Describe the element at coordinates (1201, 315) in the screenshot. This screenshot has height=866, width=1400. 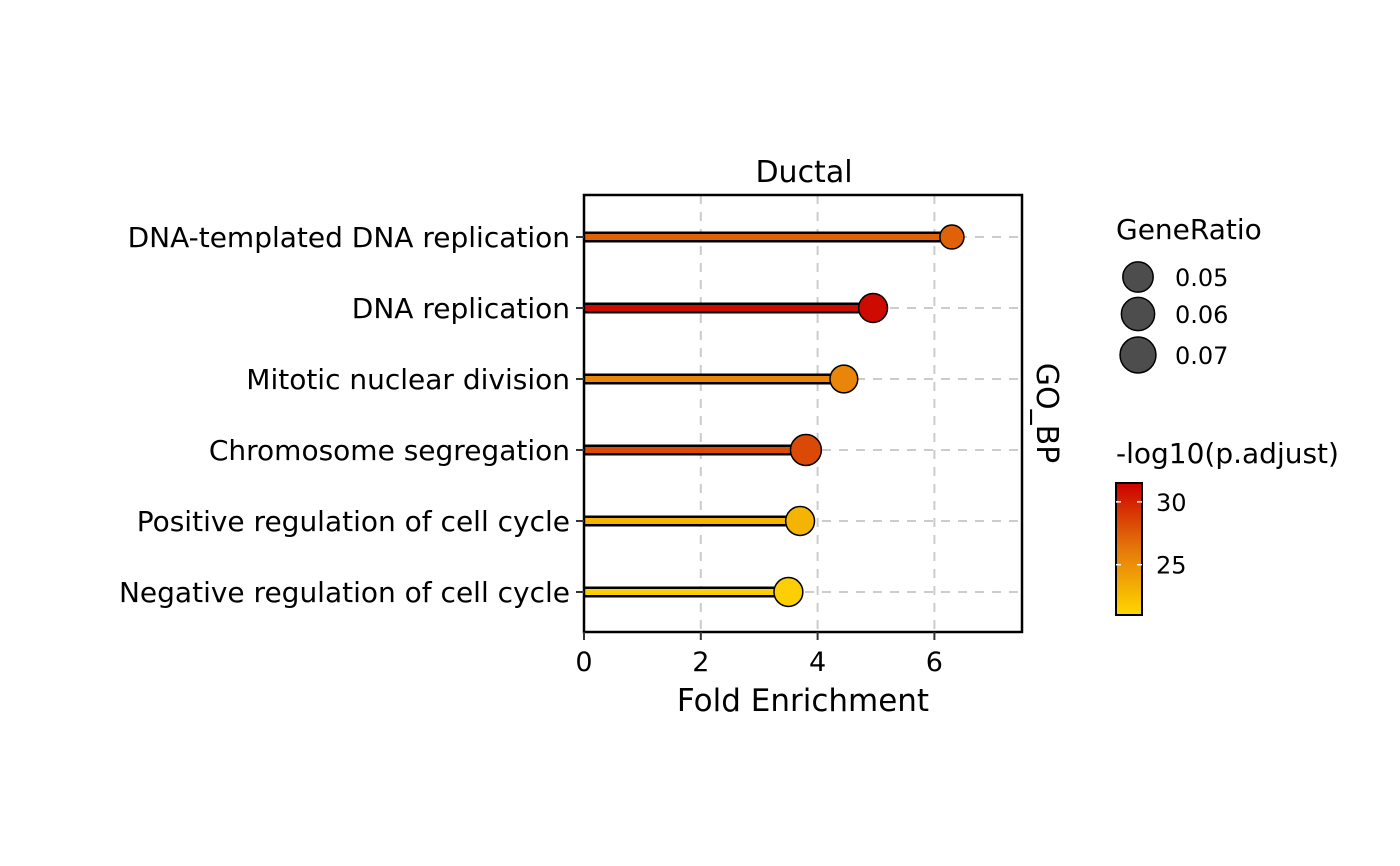
I see `gene-ratio-legend-label: 0.06` at that location.